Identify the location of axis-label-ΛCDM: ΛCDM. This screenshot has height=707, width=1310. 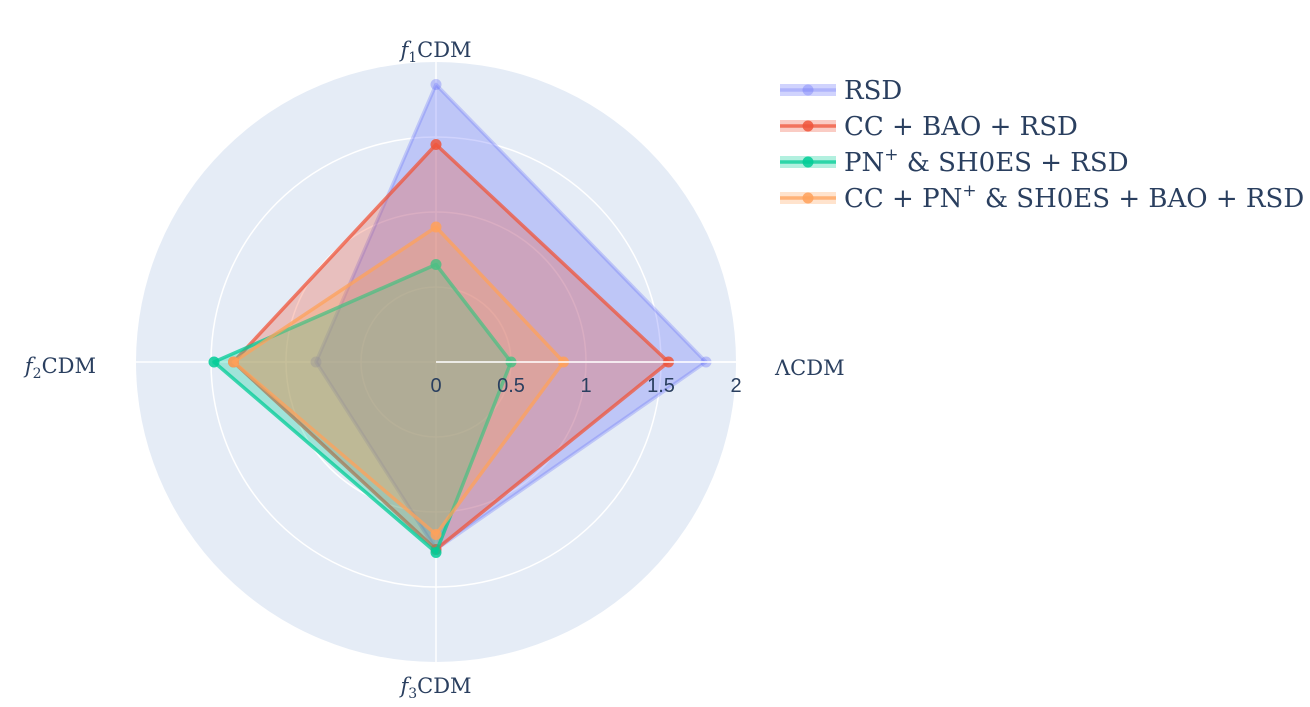
(809, 368).